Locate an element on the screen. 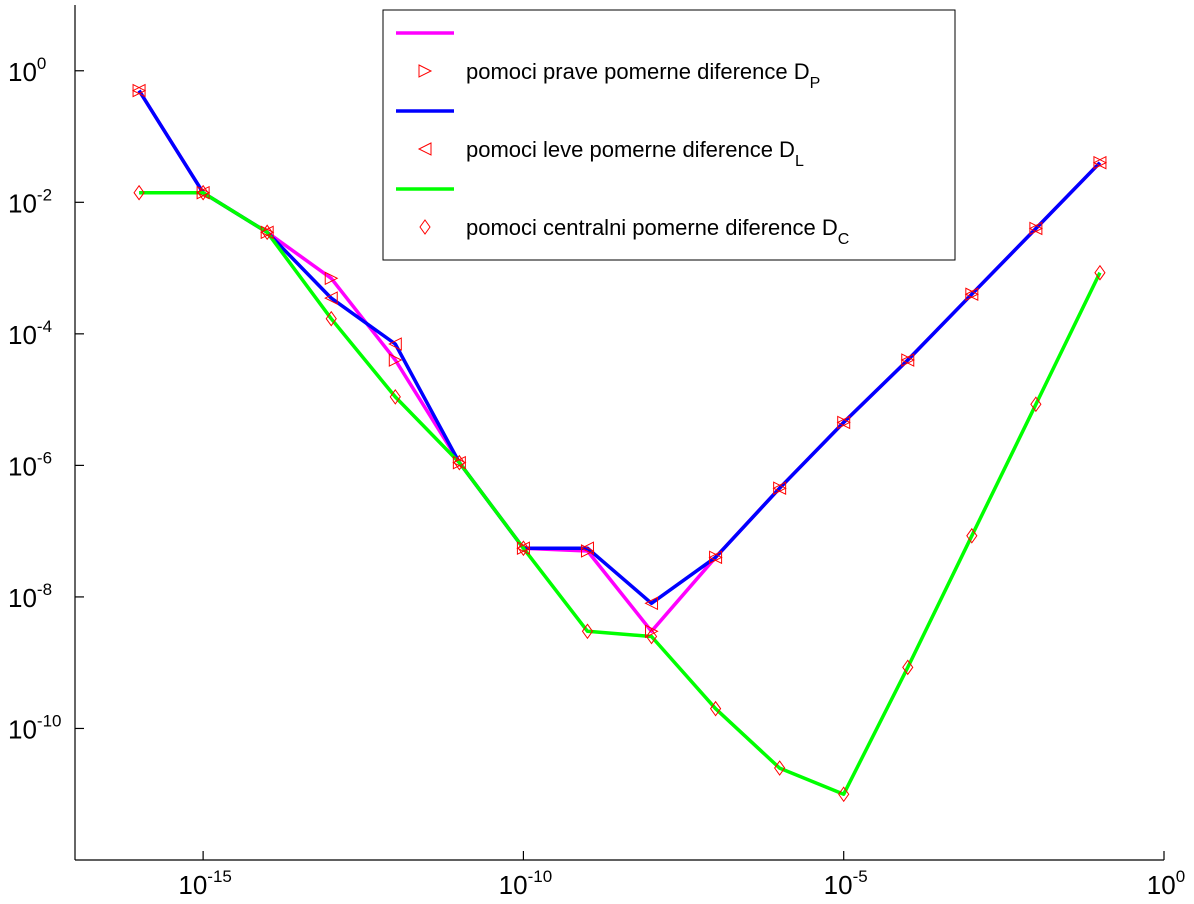 The width and height of the screenshot is (1194, 904). x-tick-label: 10⁻⁵ is located at coordinates (846, 883).